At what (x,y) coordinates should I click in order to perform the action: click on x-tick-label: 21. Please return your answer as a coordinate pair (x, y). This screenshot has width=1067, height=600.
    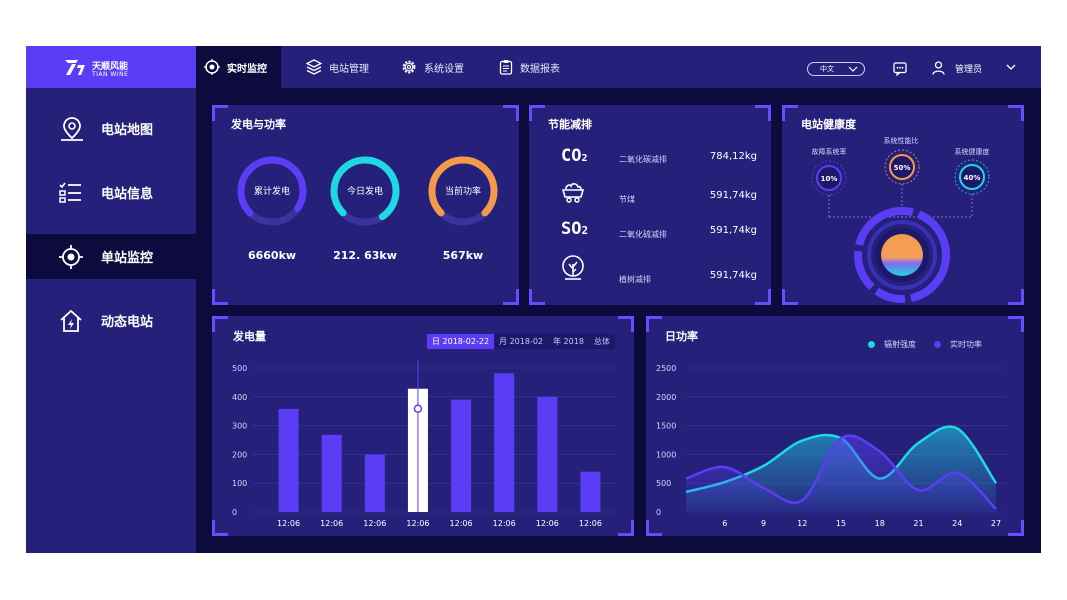
    Looking at the image, I should click on (918, 523).